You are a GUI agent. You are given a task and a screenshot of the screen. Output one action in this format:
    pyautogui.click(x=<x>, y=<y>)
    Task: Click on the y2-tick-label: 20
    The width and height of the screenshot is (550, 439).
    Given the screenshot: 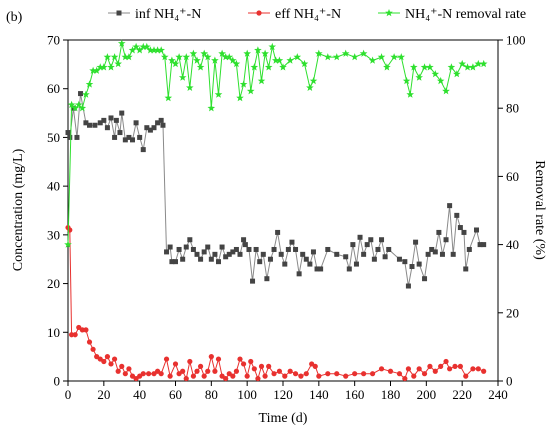 What is the action you would take?
    pyautogui.click(x=512, y=312)
    